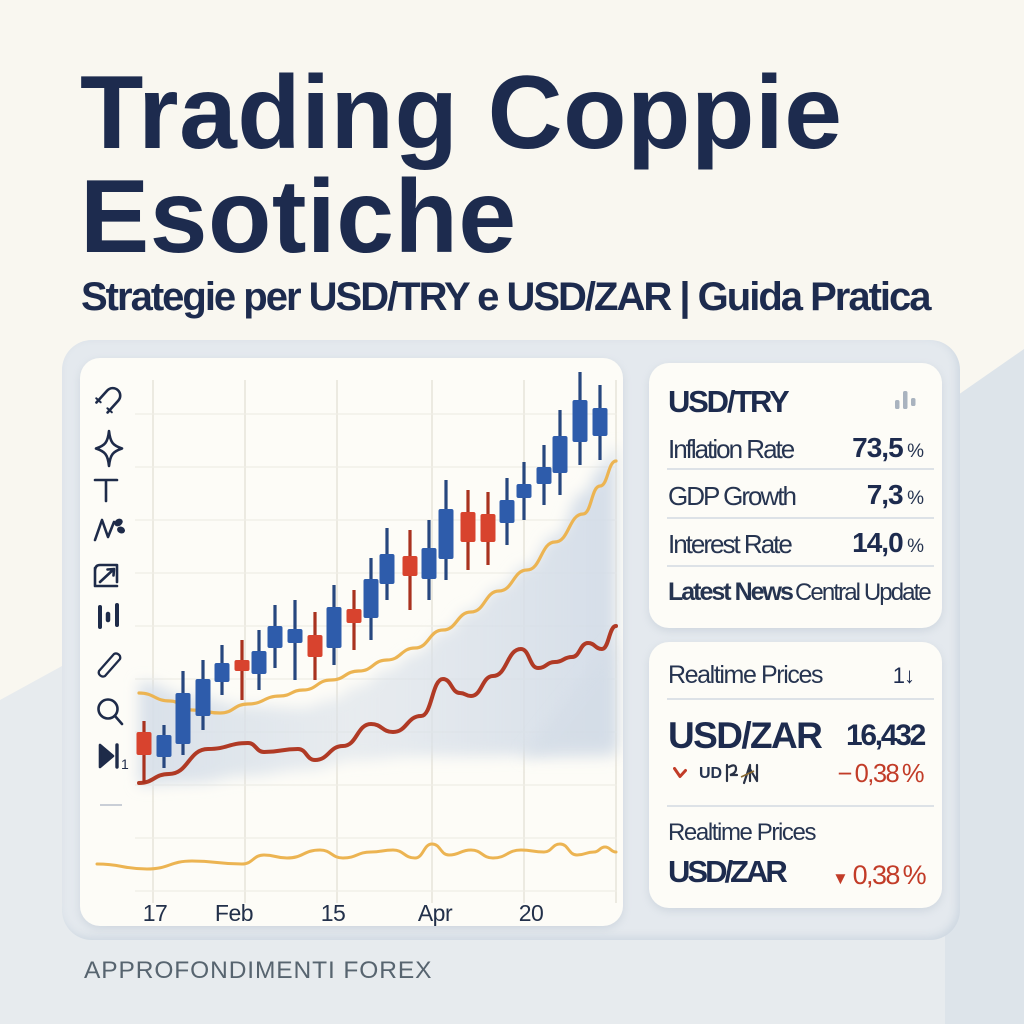  I want to click on svg-text: 17, so click(155, 913).